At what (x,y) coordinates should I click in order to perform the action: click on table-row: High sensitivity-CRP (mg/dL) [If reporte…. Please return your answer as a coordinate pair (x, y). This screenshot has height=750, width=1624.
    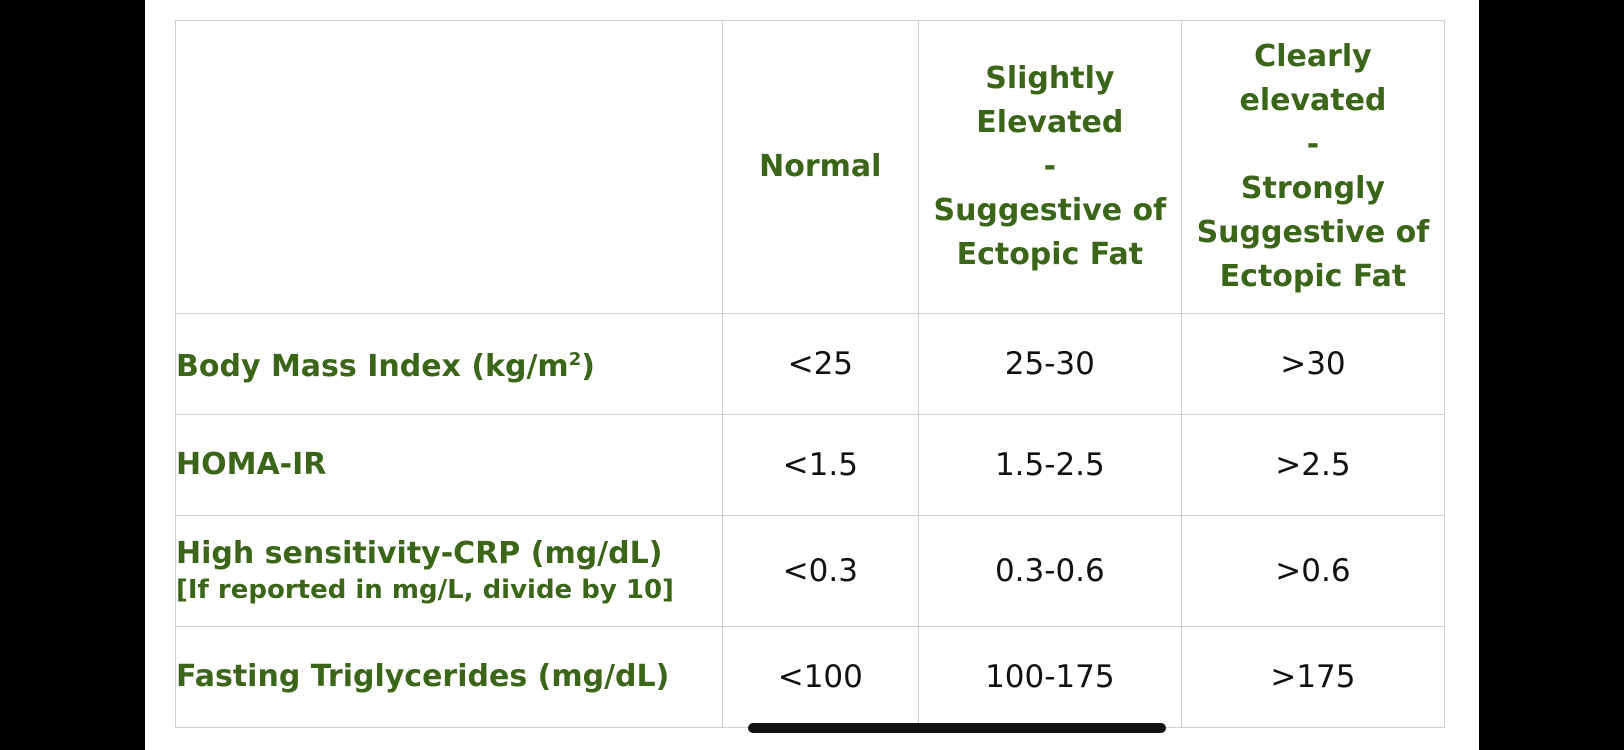
    Looking at the image, I should click on (810, 571).